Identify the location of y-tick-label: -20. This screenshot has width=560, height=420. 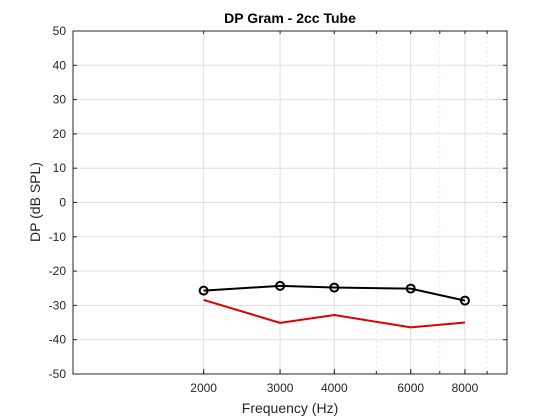
(58, 271).